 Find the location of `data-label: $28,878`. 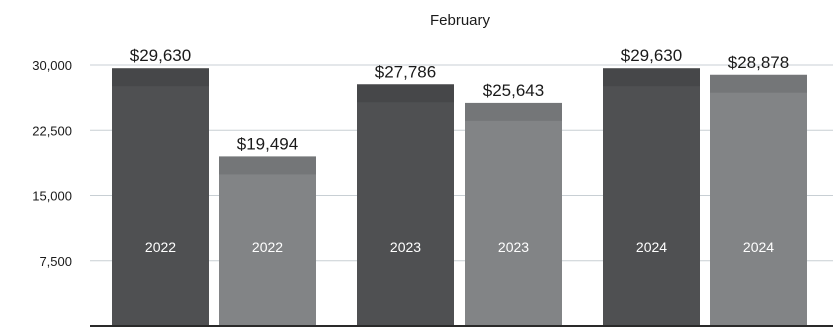

data-label: $28,878 is located at coordinates (758, 62).